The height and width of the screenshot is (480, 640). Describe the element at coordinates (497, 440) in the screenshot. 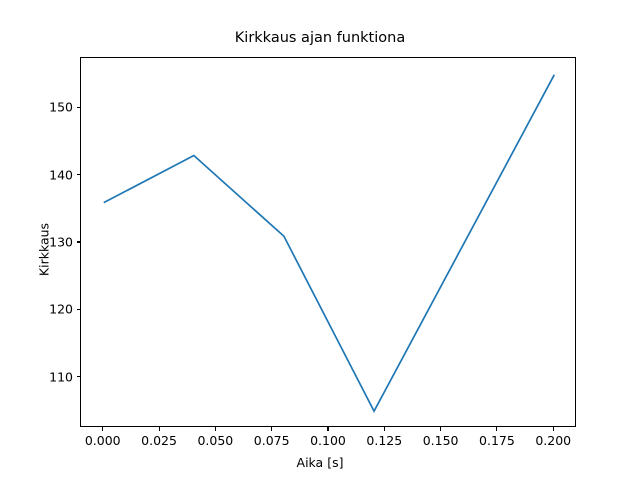

I see `x-tick-label: 0.175` at that location.